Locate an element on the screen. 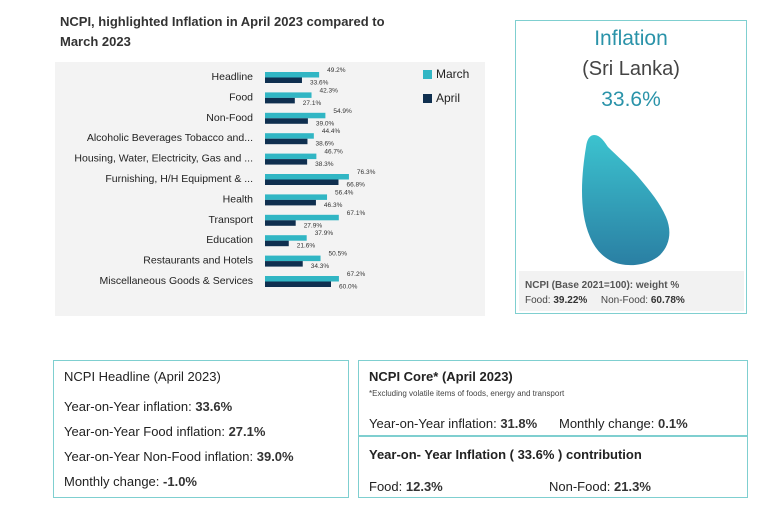 The image size is (776, 514). core-card-title: NCPI Core* (April 2023) is located at coordinates (441, 376).